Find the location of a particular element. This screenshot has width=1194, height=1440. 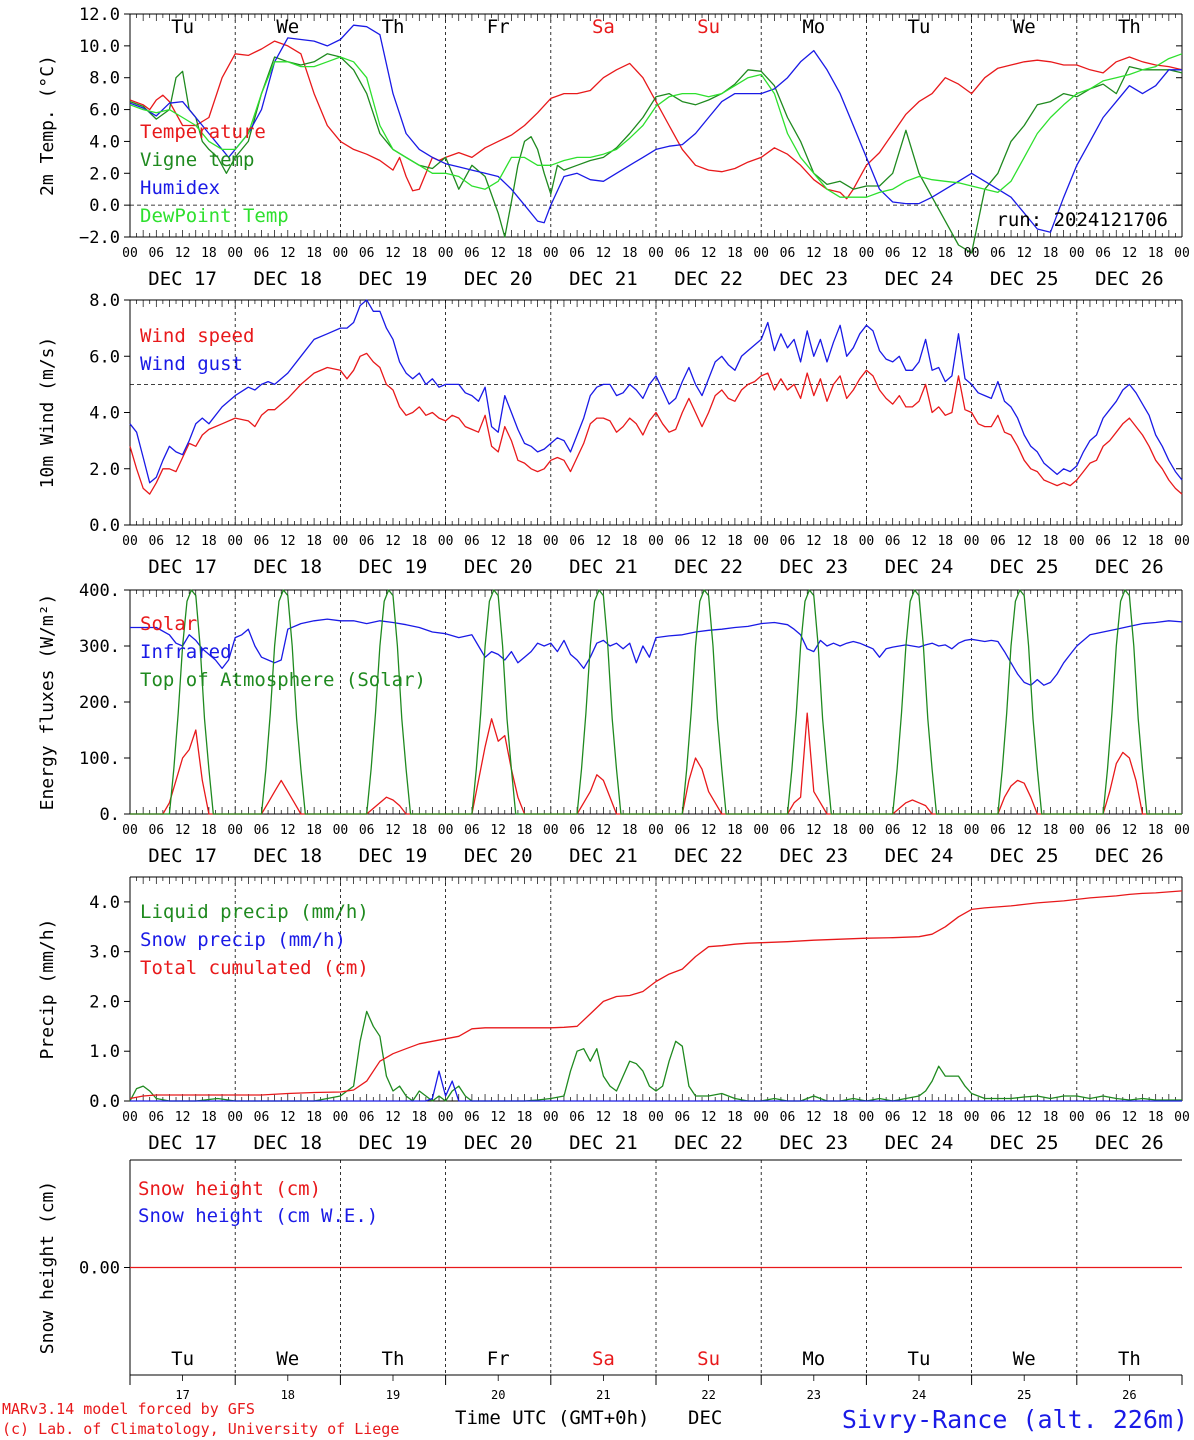

day-number-label: 22 is located at coordinates (708, 1395).